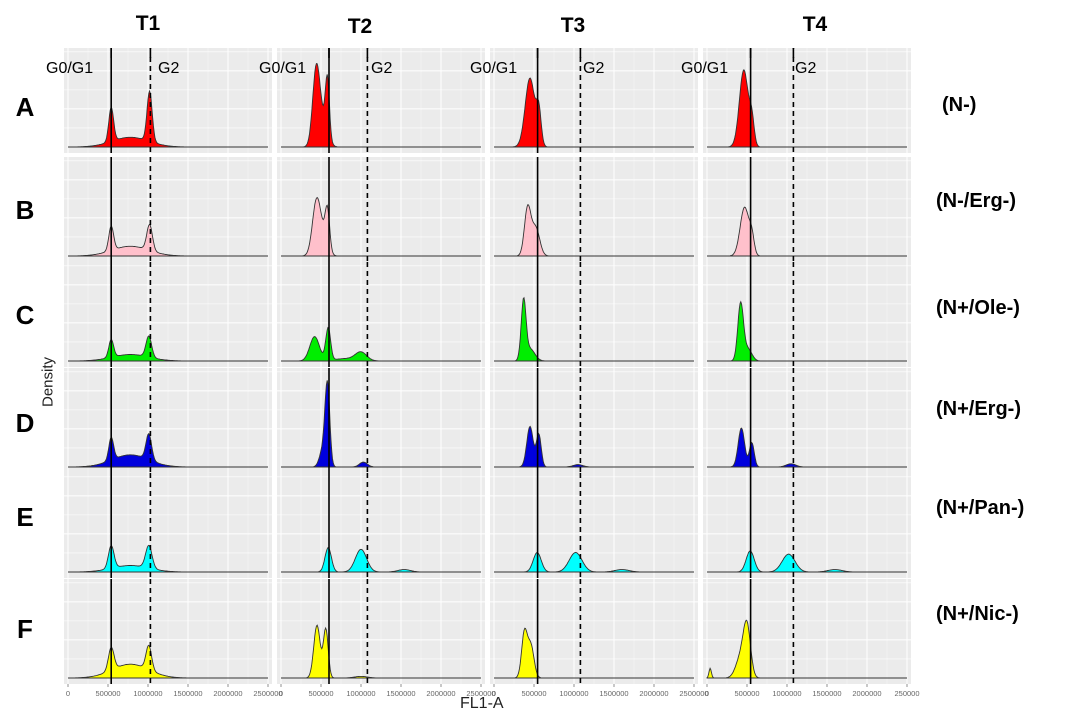  I want to click on y-axis-label: Density, so click(48, 382).